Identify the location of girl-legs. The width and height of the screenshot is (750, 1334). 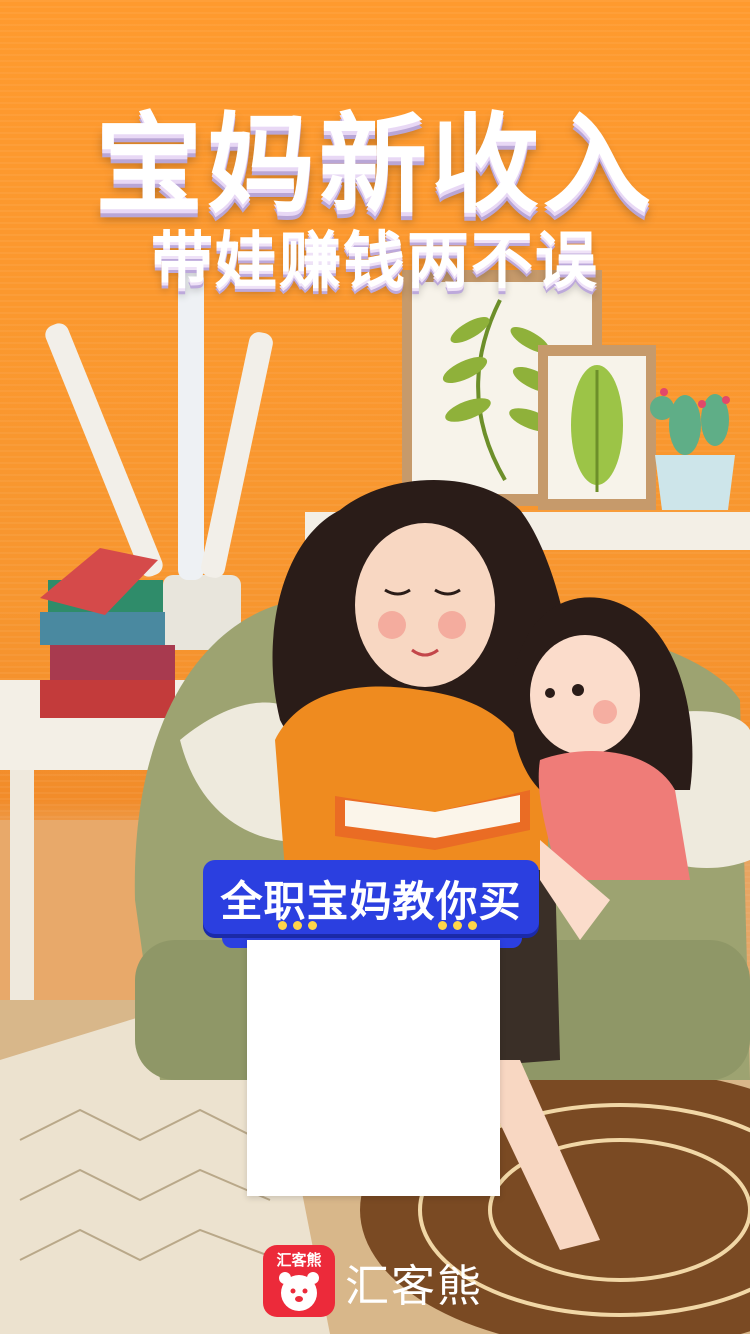
(575, 890).